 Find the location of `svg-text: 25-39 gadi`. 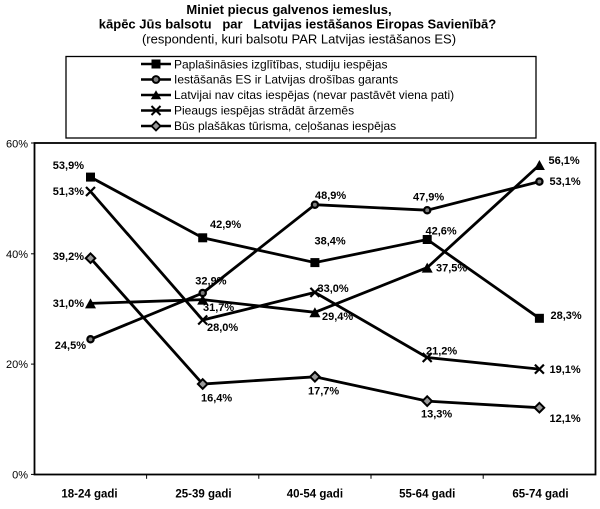

svg-text: 25-39 gadi is located at coordinates (203, 495).